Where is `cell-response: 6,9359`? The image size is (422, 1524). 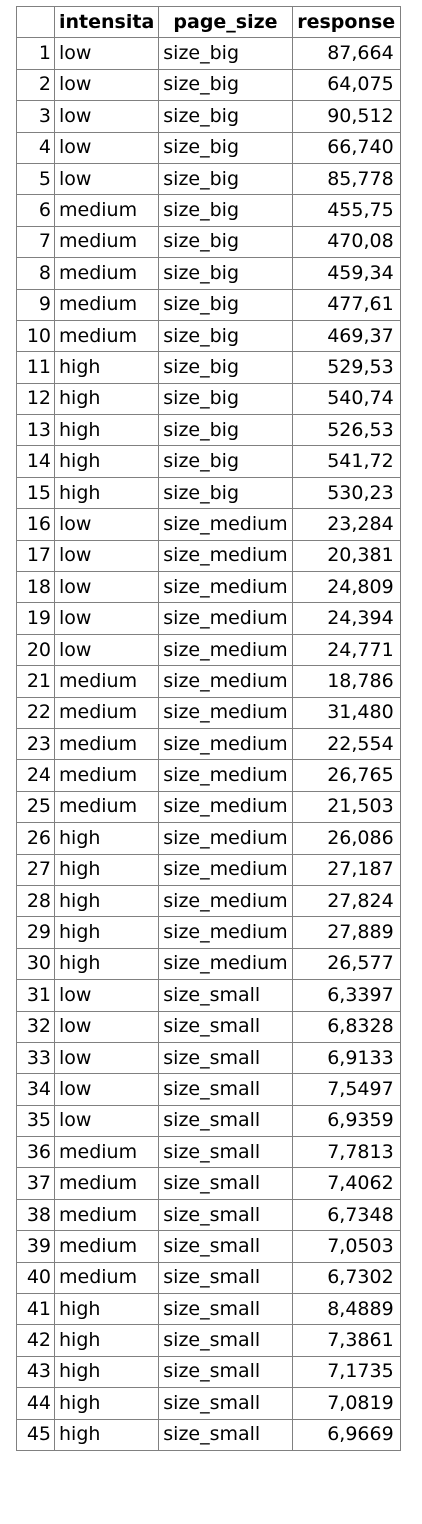
cell-response: 6,9359 is located at coordinates (346, 1121).